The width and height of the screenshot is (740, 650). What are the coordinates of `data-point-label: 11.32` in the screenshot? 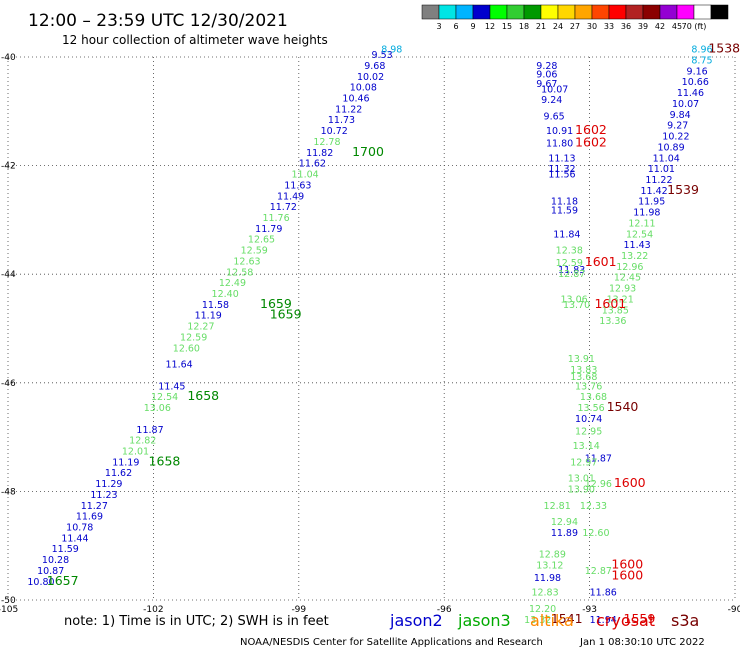 It's located at (561, 169).